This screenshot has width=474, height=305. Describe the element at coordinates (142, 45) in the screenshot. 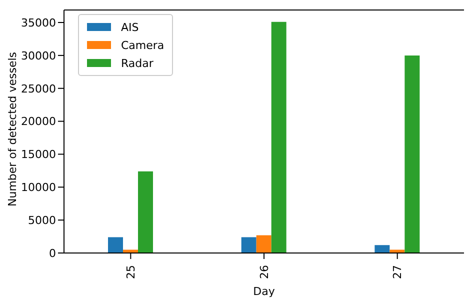

I see `legend-label: Camera` at that location.